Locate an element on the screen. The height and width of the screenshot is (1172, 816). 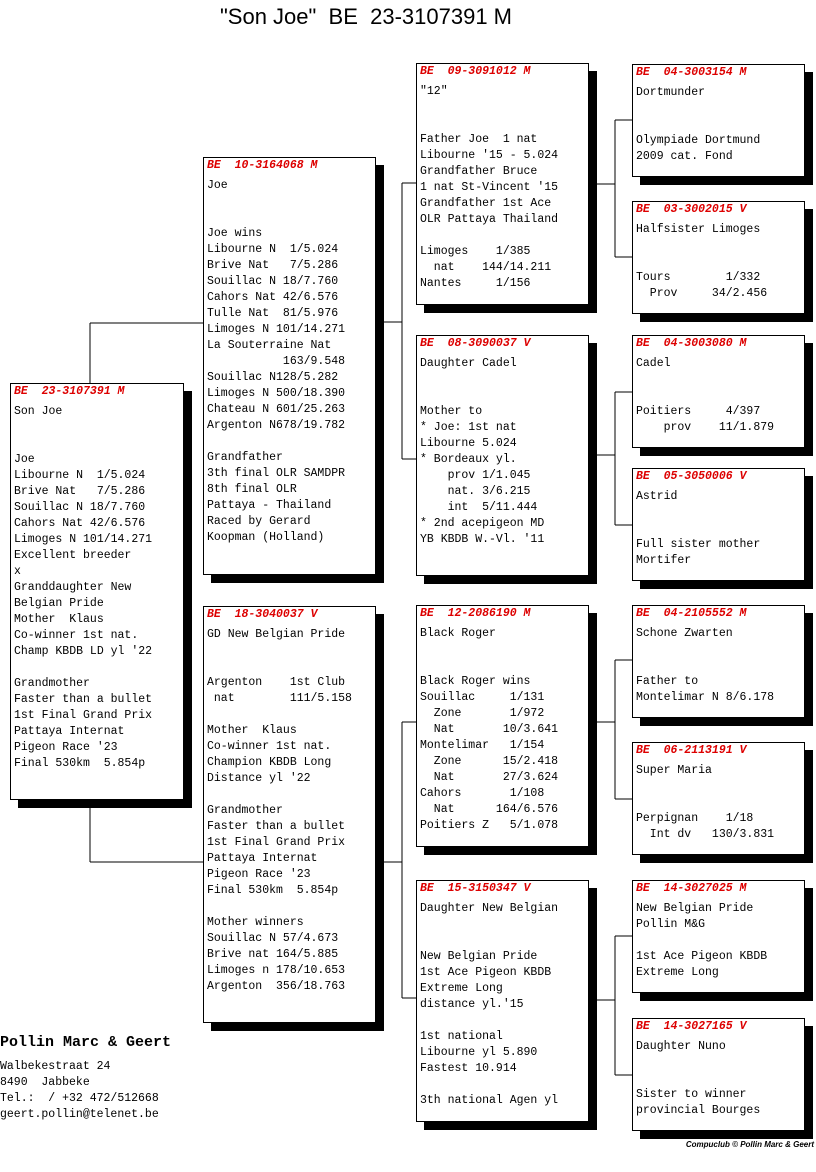
pigeon-name: Dortmunder is located at coordinates (671, 92).